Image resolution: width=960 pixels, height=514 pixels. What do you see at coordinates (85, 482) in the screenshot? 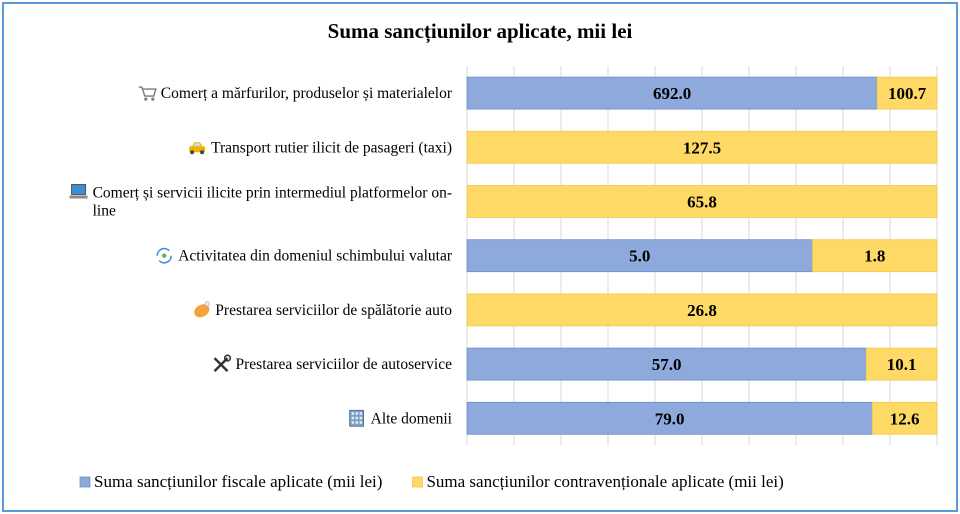
I see `legend-swatch-fiscal` at bounding box center [85, 482].